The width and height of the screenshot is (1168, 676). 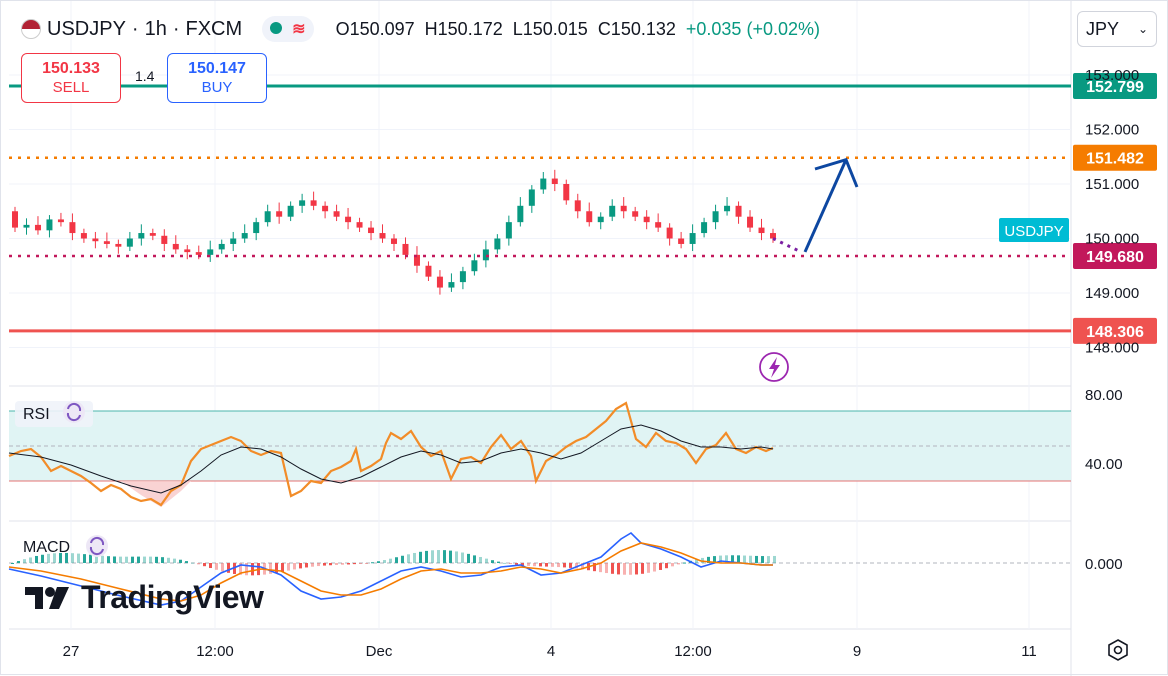 I want to click on price-tick-label: 153.000, so click(x=1112, y=75).